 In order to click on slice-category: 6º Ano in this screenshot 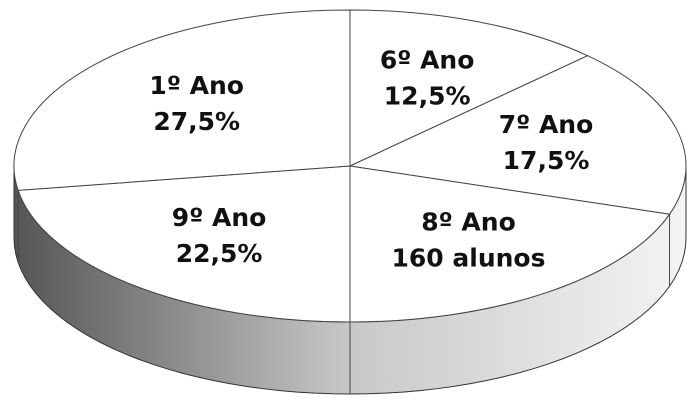, I will do `click(427, 60)`.